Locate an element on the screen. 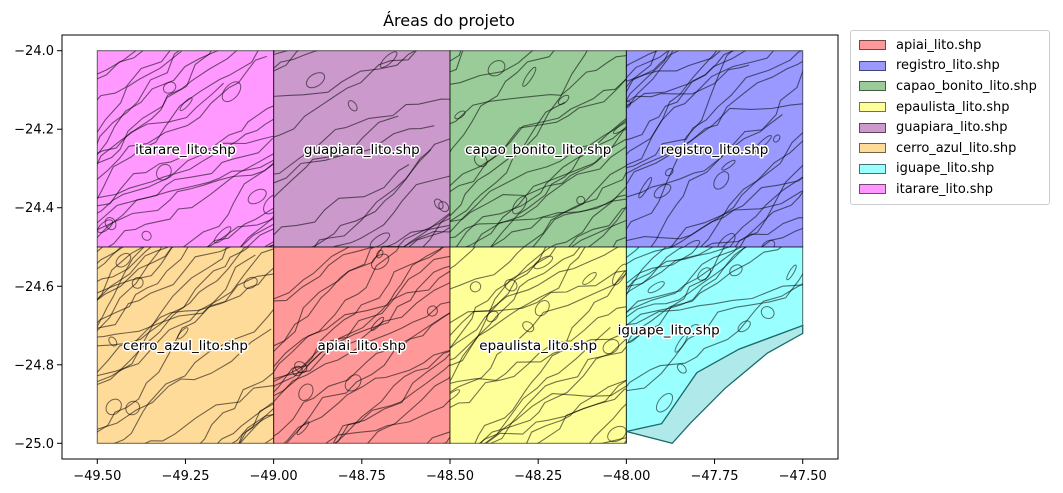 The width and height of the screenshot is (1063, 493). legend-item: registro_lito.shp is located at coordinates (951, 66).